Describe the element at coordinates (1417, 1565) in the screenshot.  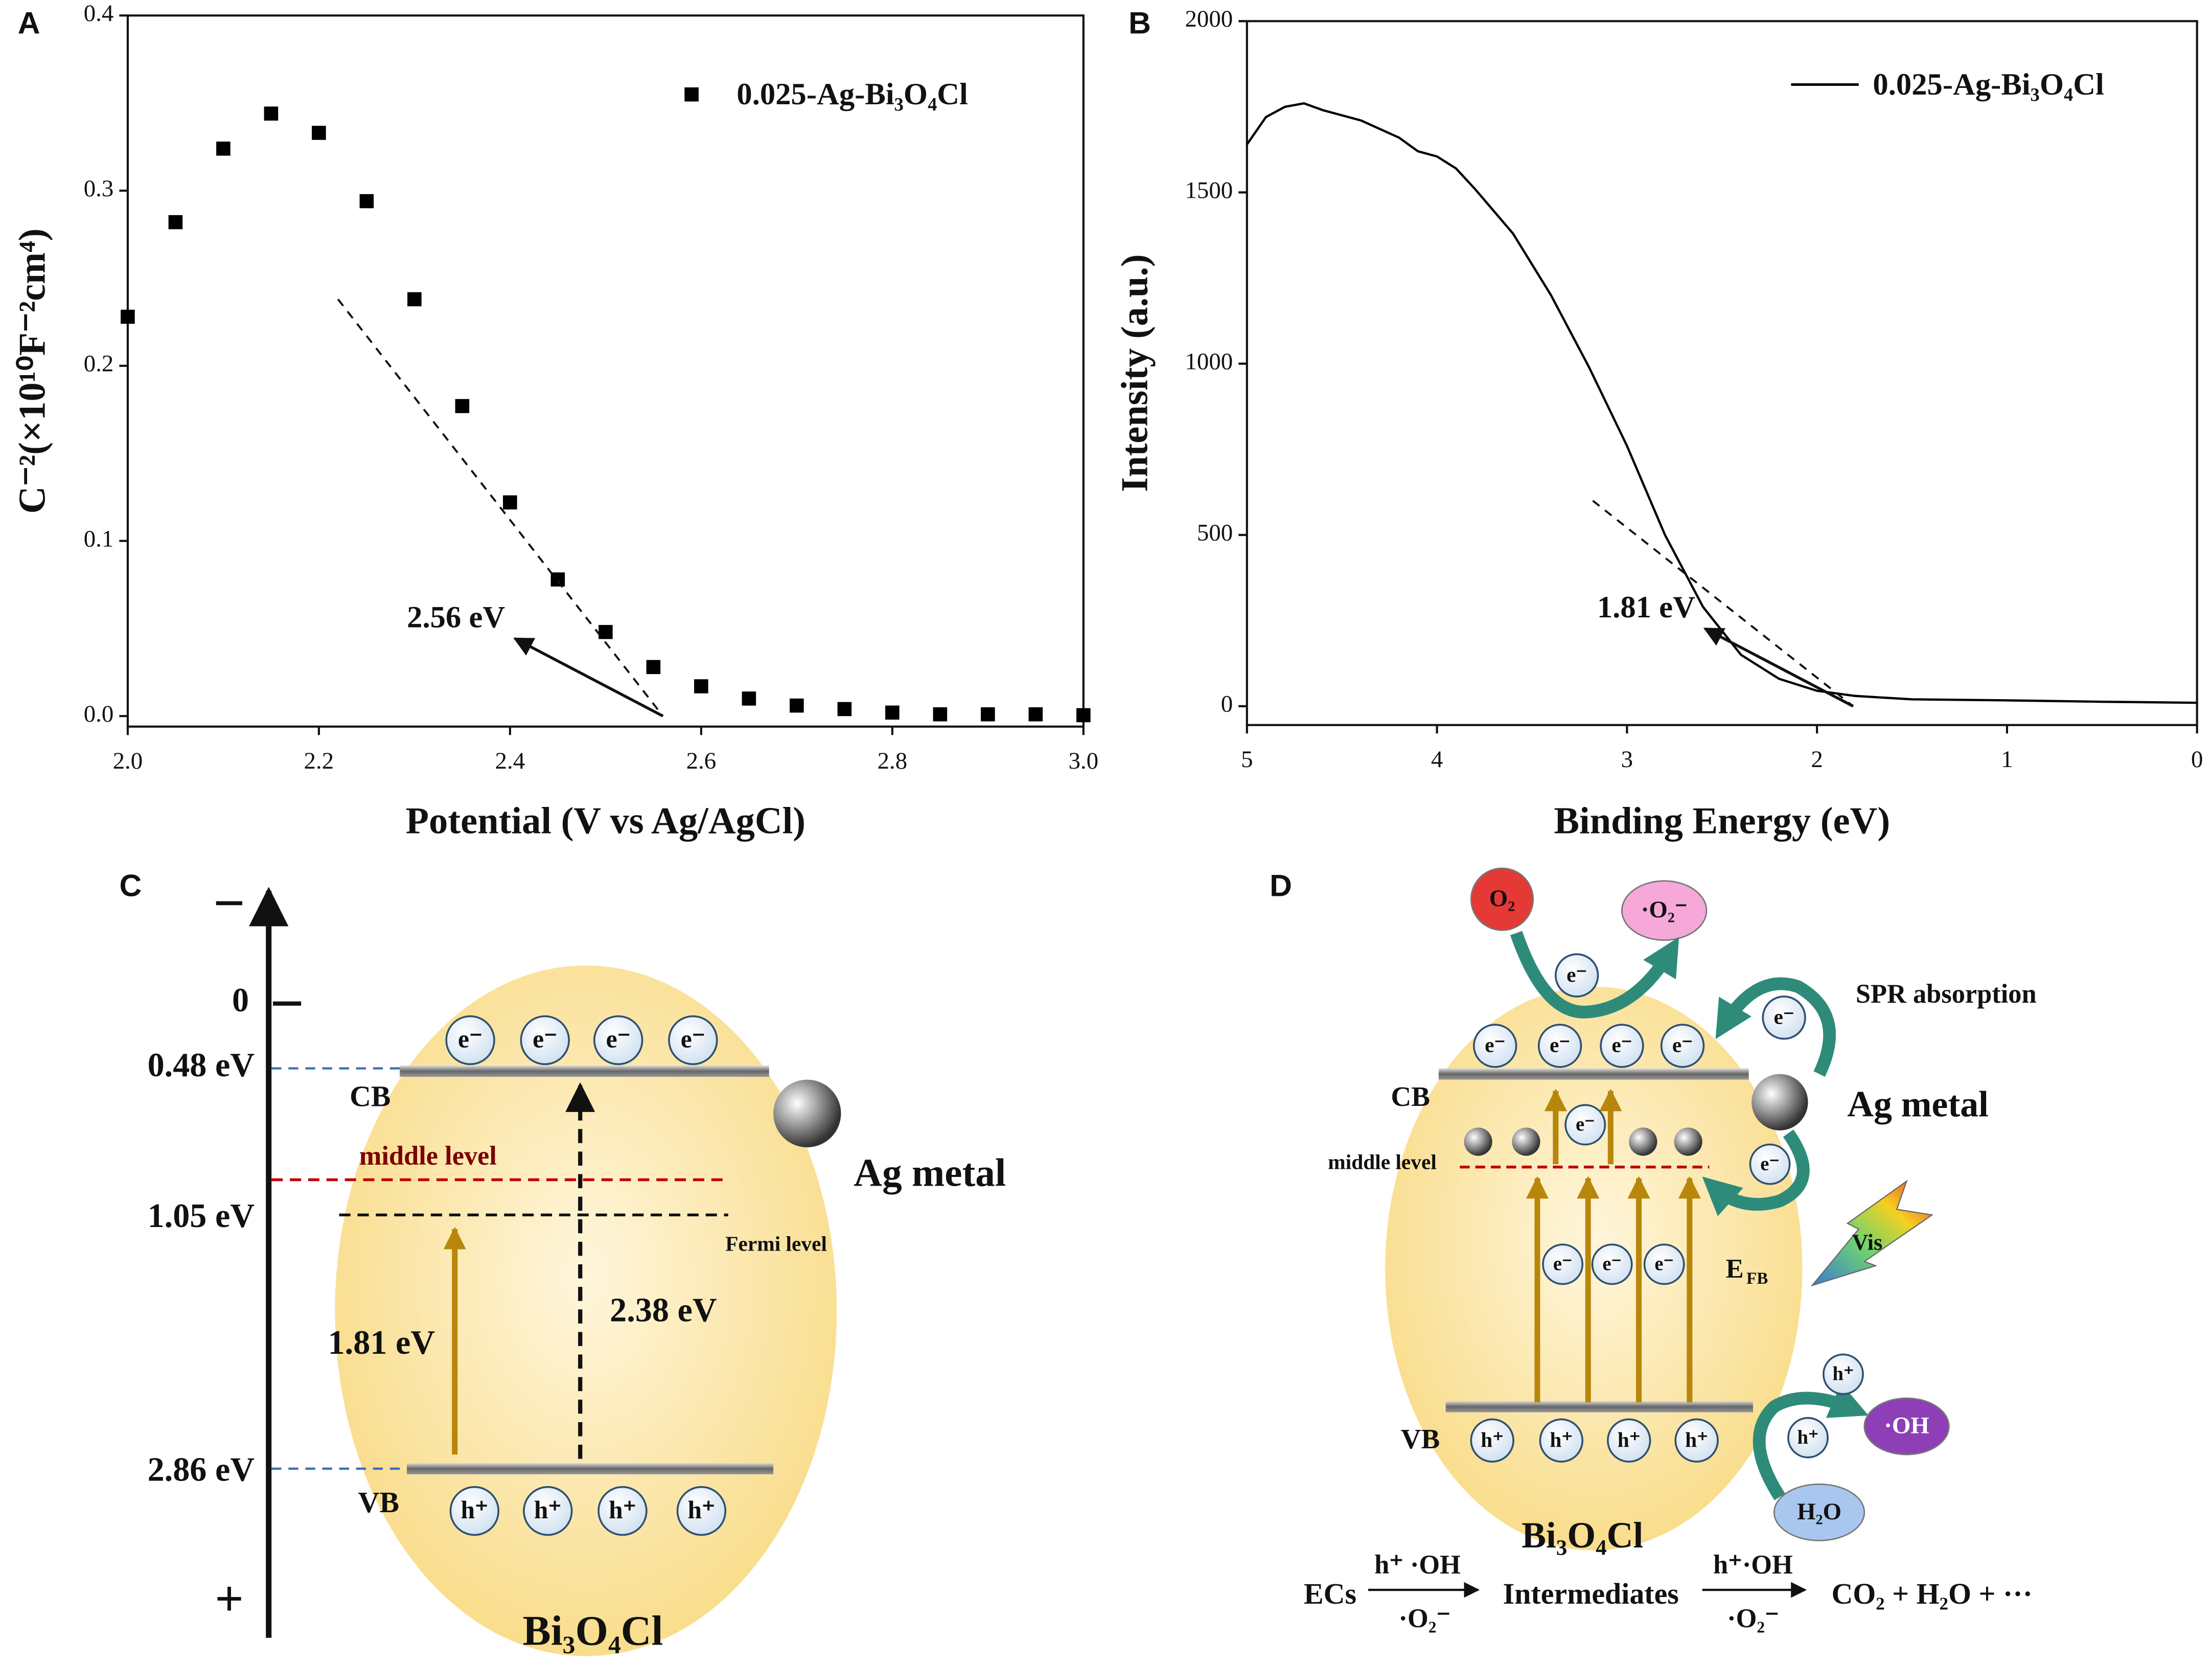
I see `label: h⁺ ·OH` at that location.